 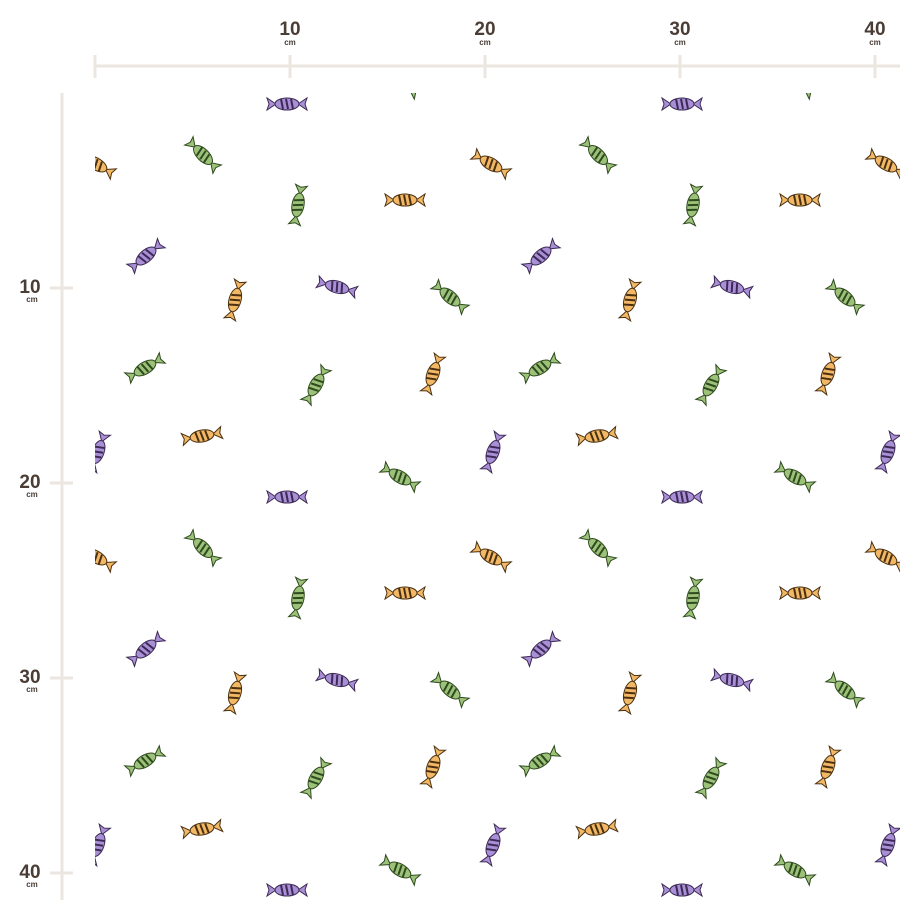 What do you see at coordinates (29, 677) in the screenshot?
I see `left-tick-label: 30` at bounding box center [29, 677].